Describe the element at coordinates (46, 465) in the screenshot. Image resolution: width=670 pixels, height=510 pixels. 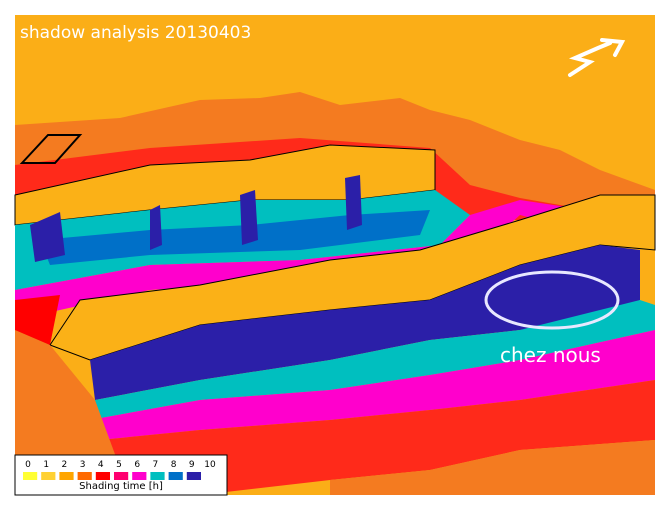
I see `legend-tick: 1` at that location.